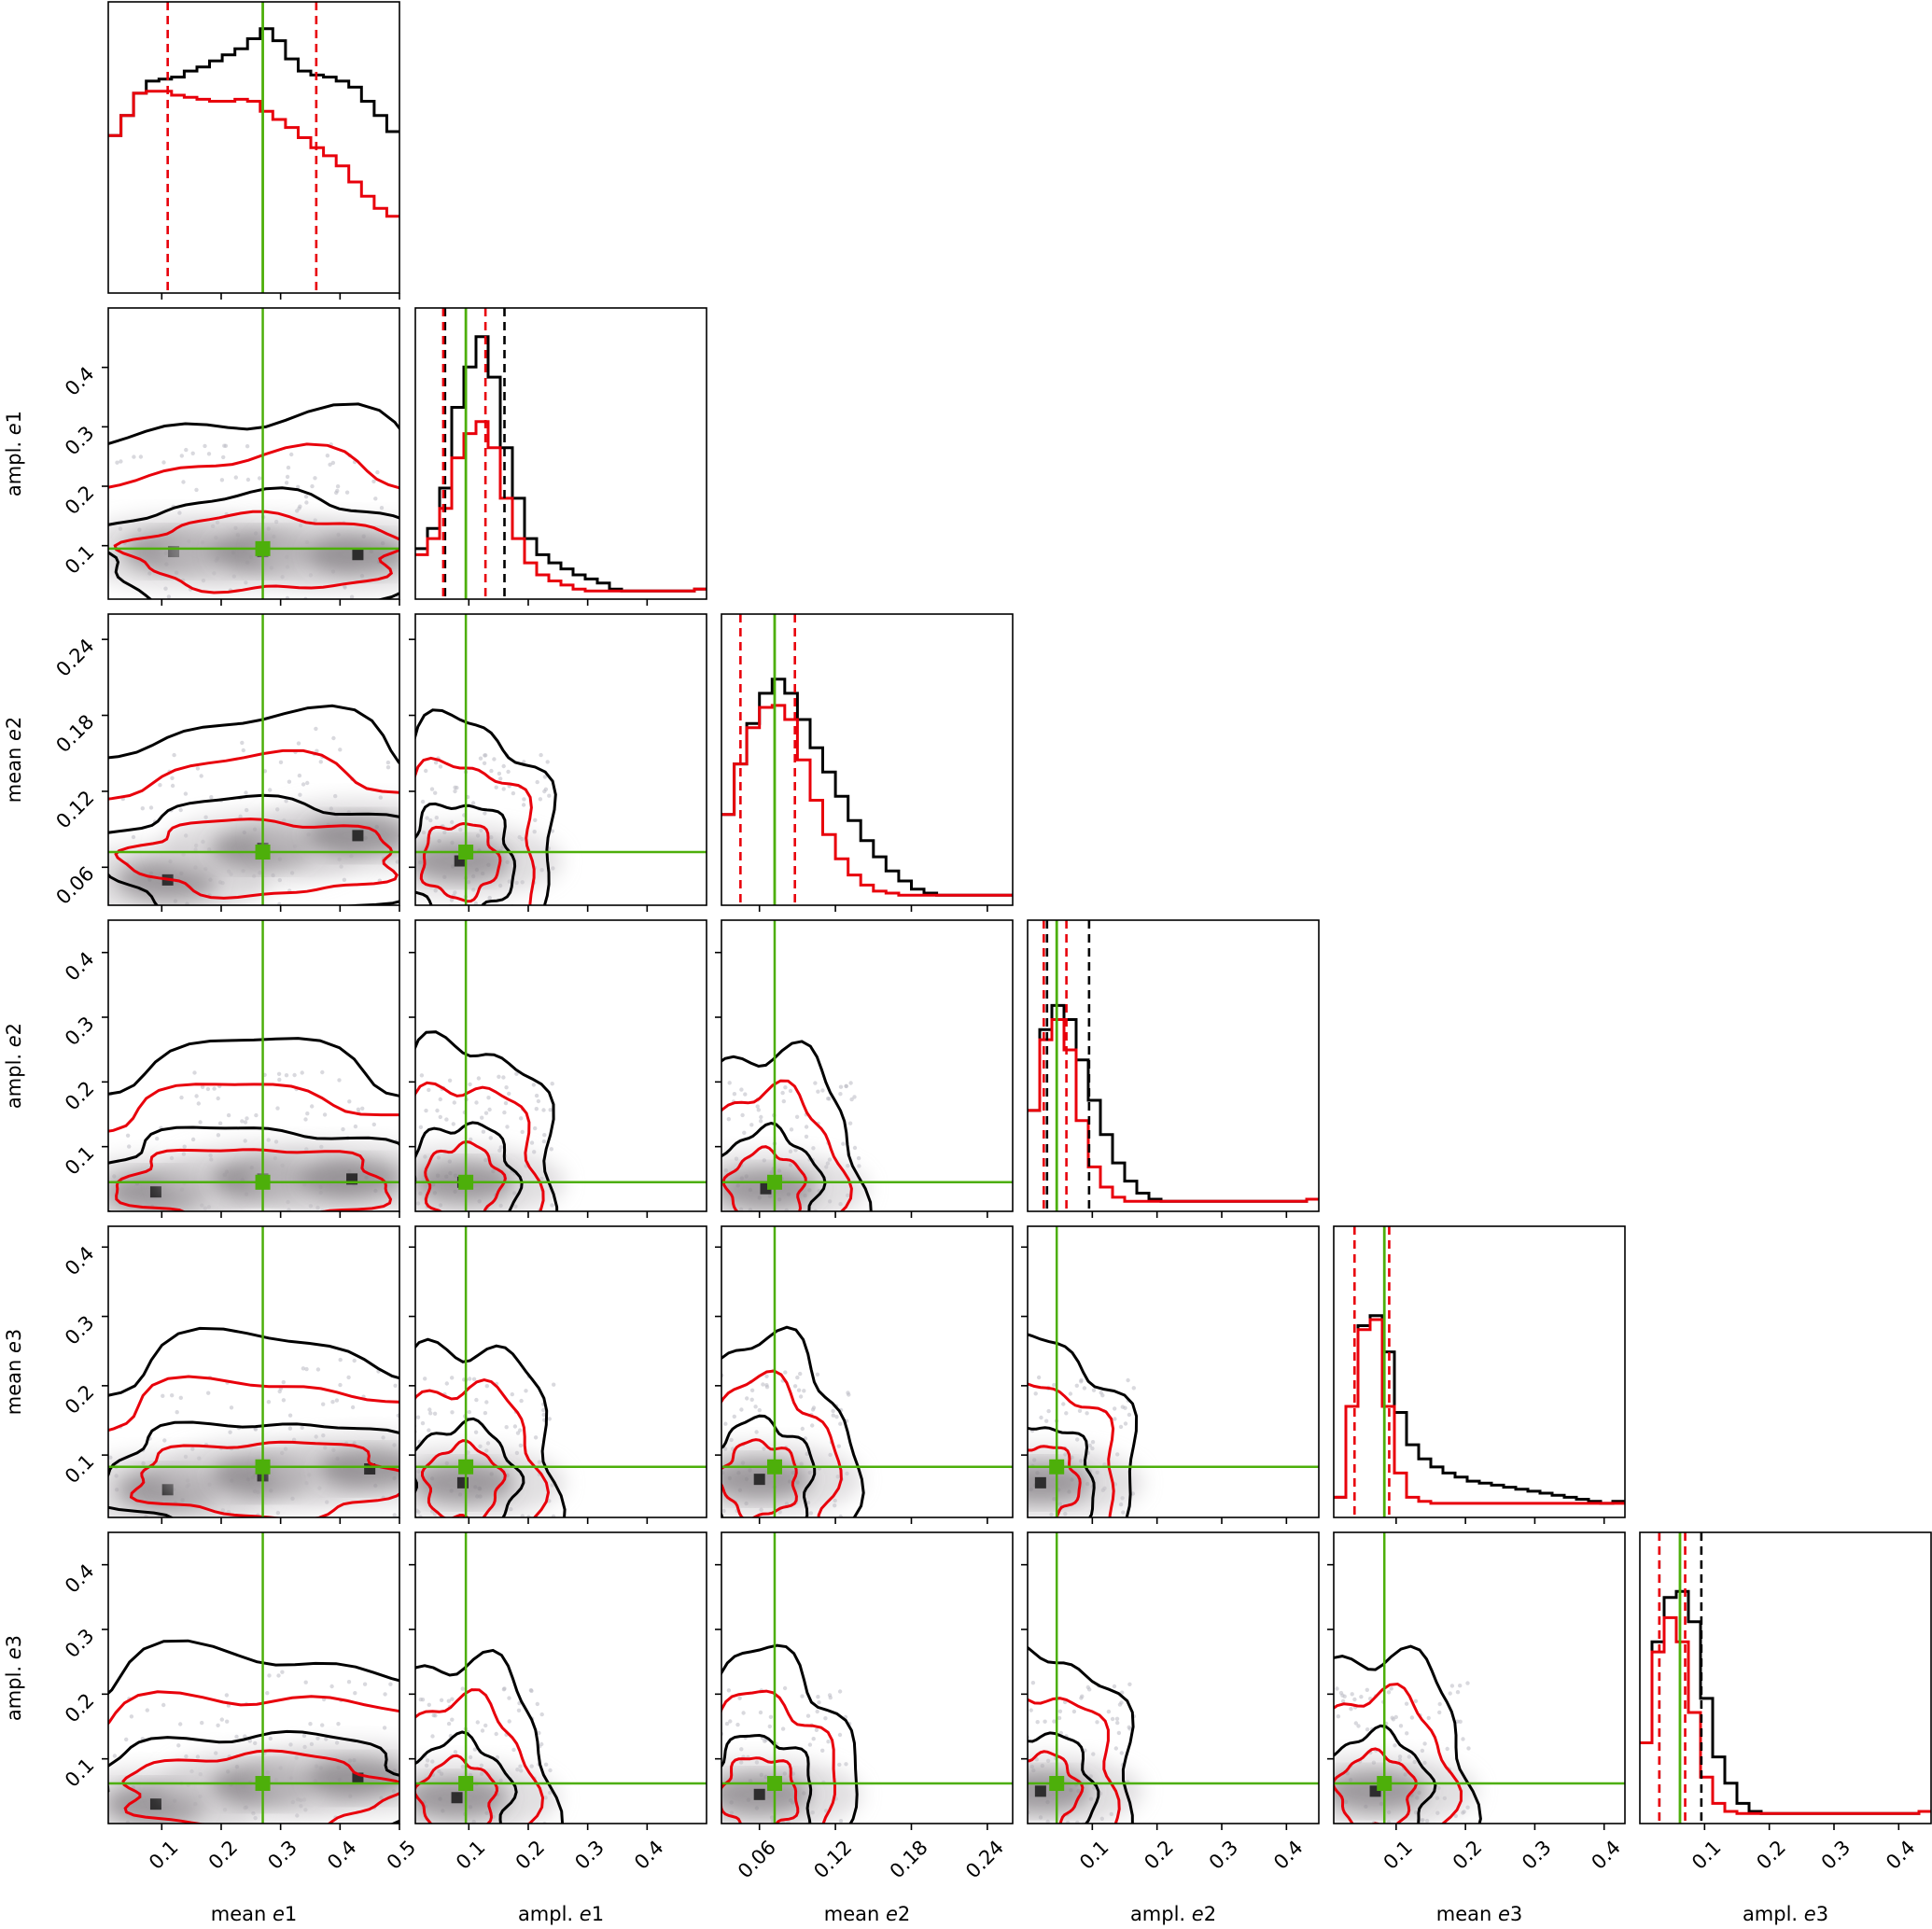 Image resolution: width=1932 pixels, height=1929 pixels. Describe the element at coordinates (1479, 1372) in the screenshot. I see `panel-frame` at that location.